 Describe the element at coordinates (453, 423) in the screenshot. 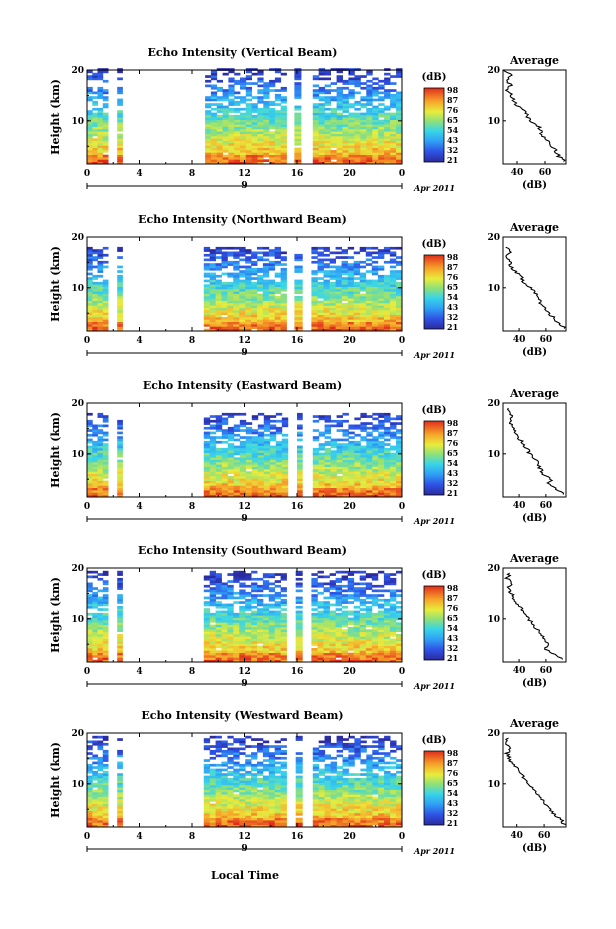

I see `colorbar-tick-label: 98` at that location.